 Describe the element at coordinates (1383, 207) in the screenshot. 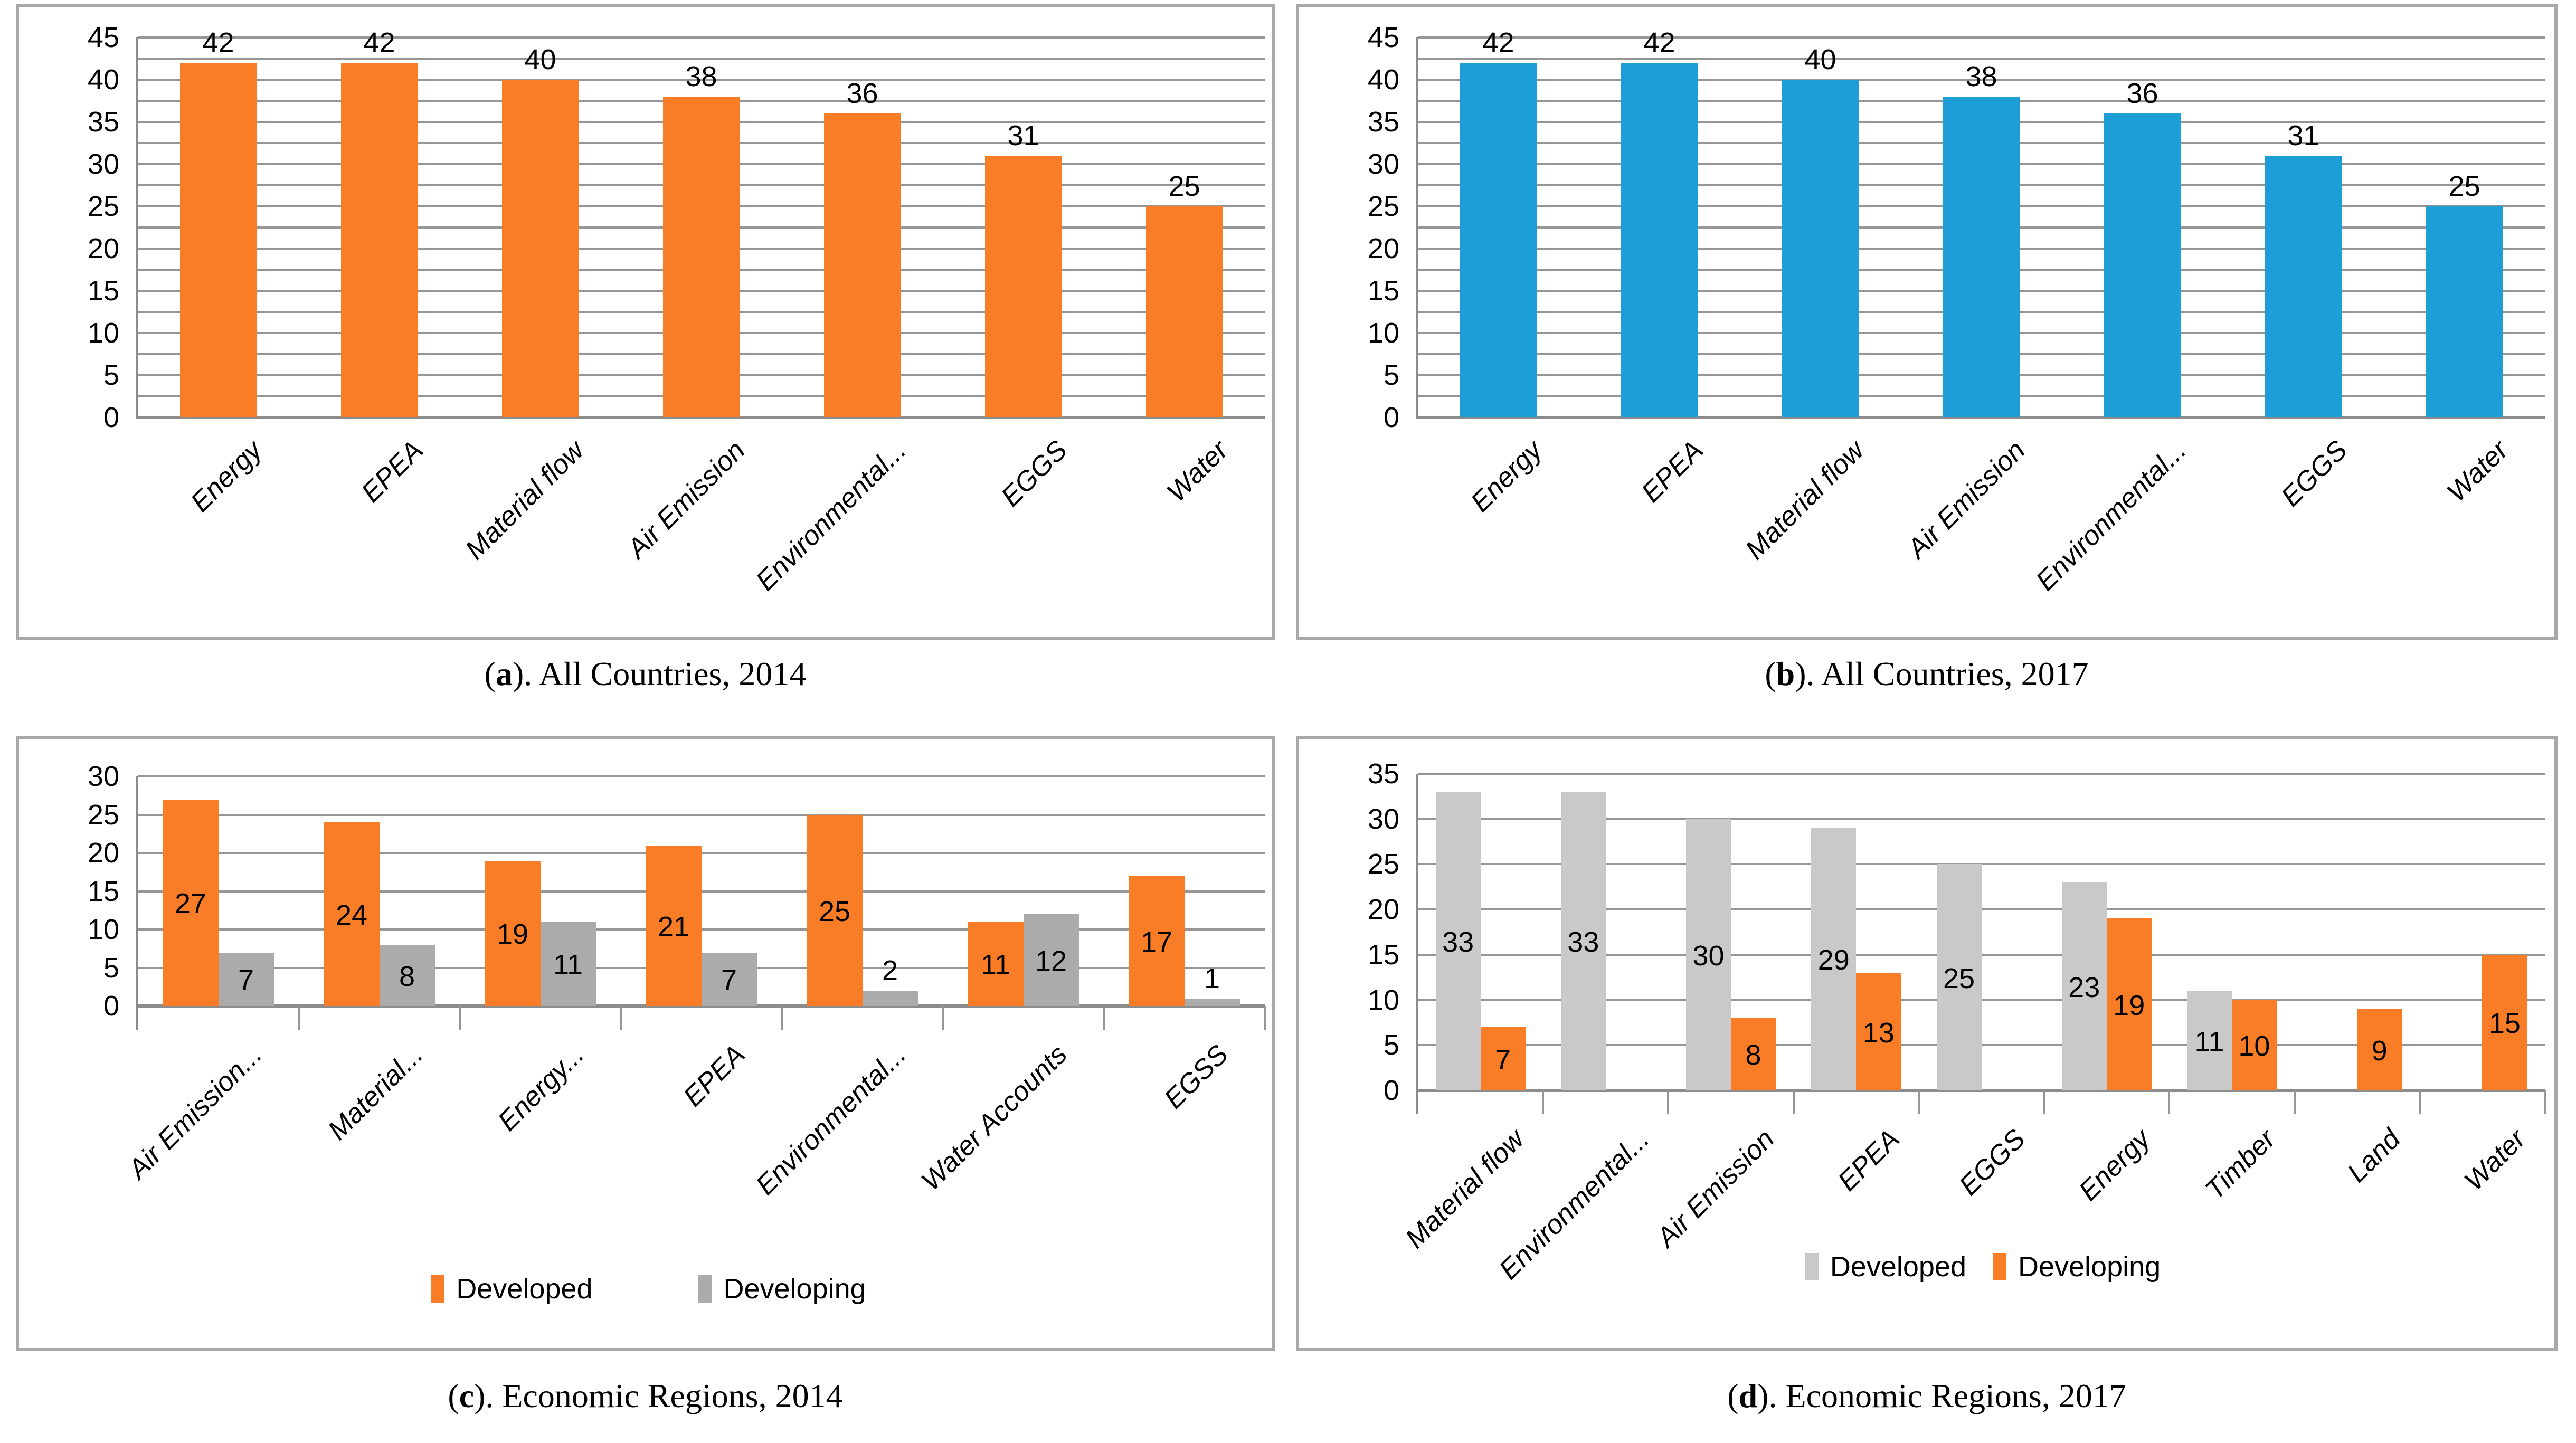

I see `y-tick-label-b: 25` at that location.